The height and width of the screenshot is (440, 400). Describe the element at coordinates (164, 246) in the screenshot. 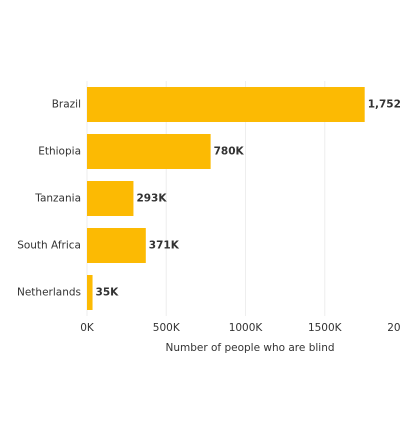

I see `value-label: 371K` at that location.